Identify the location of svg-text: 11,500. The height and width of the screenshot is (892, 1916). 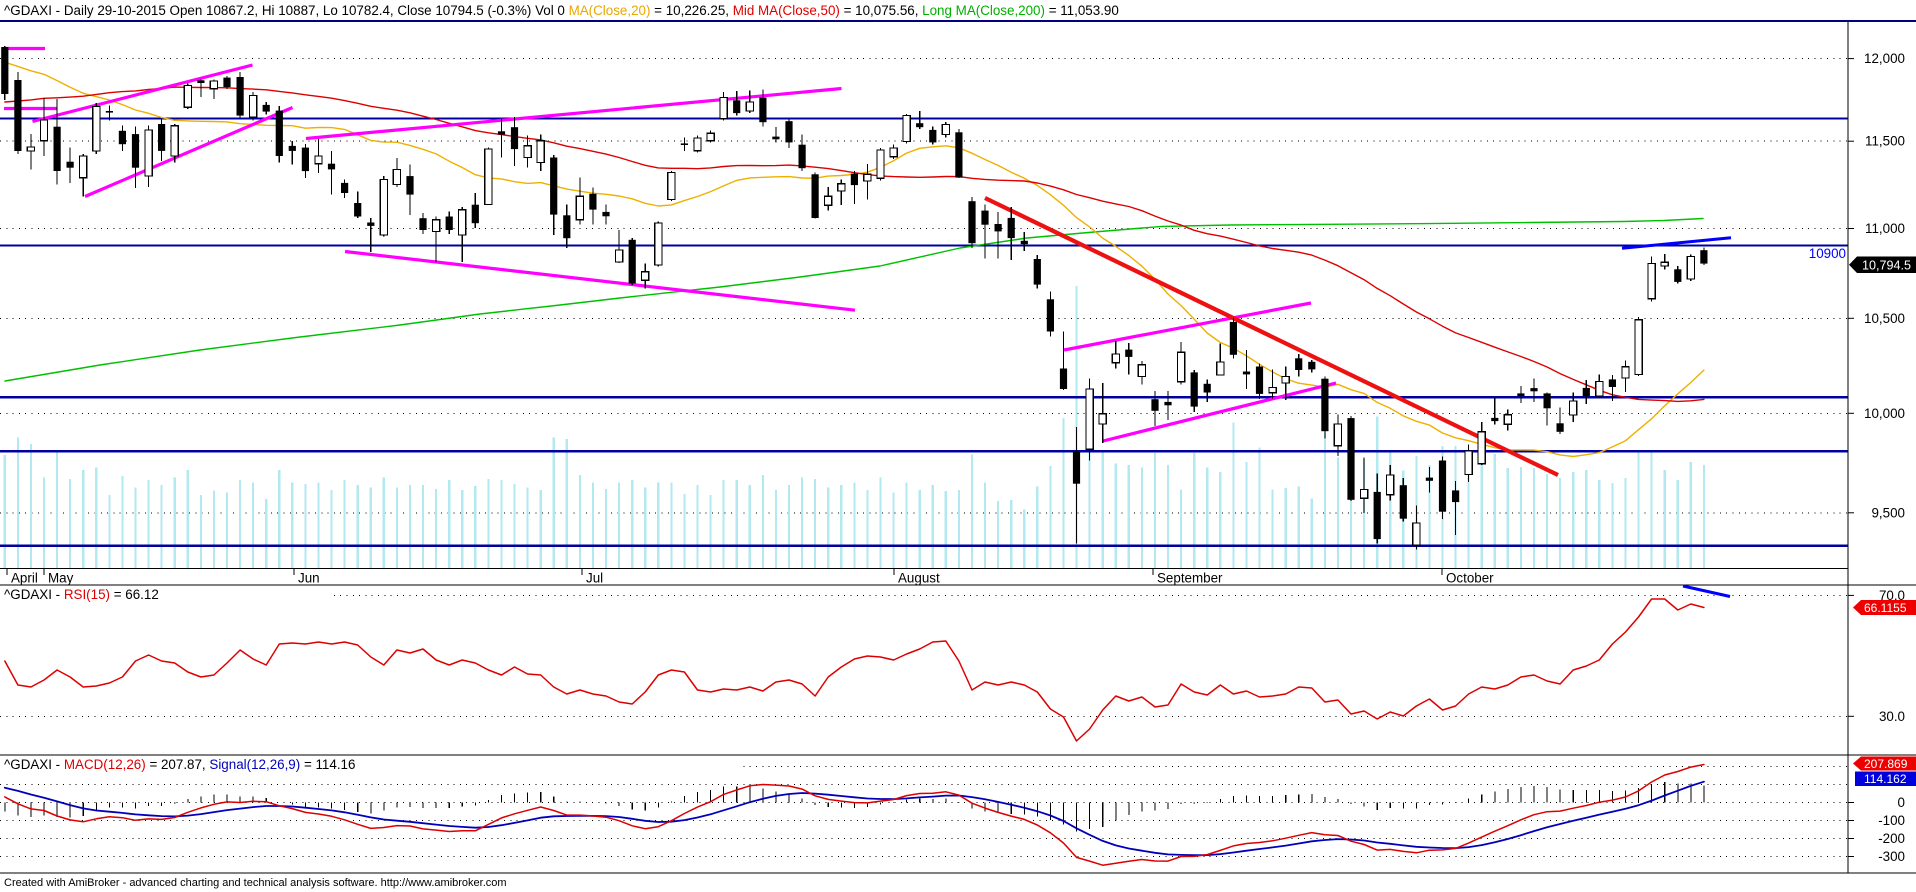
(1885, 141).